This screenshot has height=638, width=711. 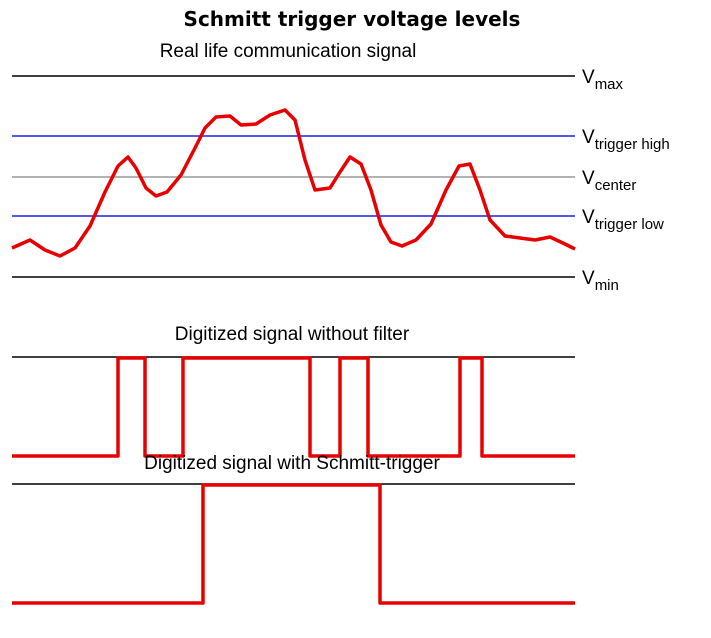 I want to click on caption: Digitized signal without filter, so click(x=292, y=334).